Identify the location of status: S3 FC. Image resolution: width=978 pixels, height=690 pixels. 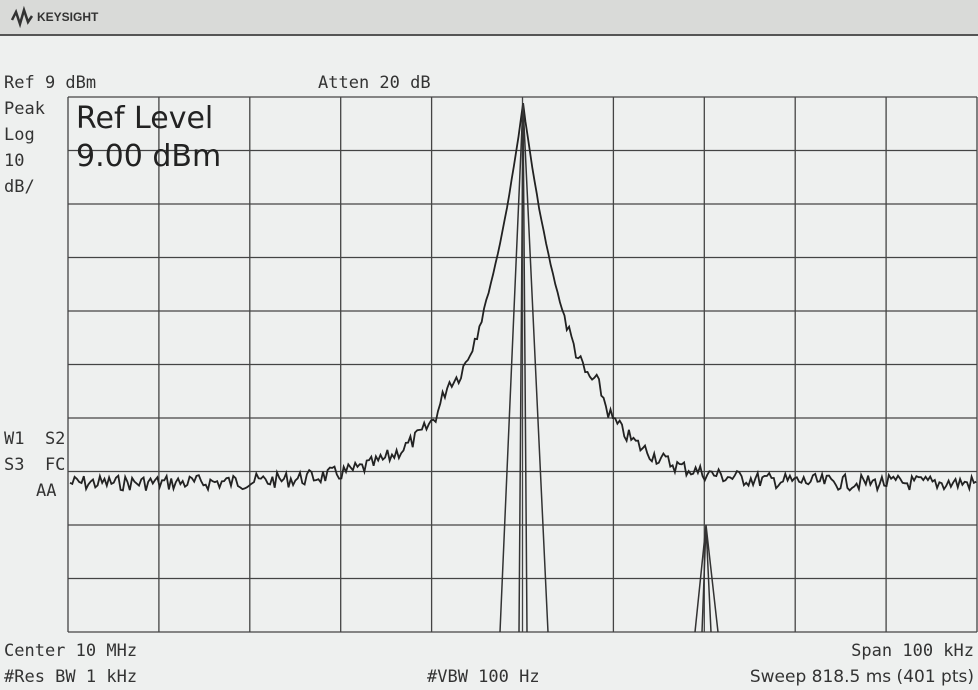
(34, 465).